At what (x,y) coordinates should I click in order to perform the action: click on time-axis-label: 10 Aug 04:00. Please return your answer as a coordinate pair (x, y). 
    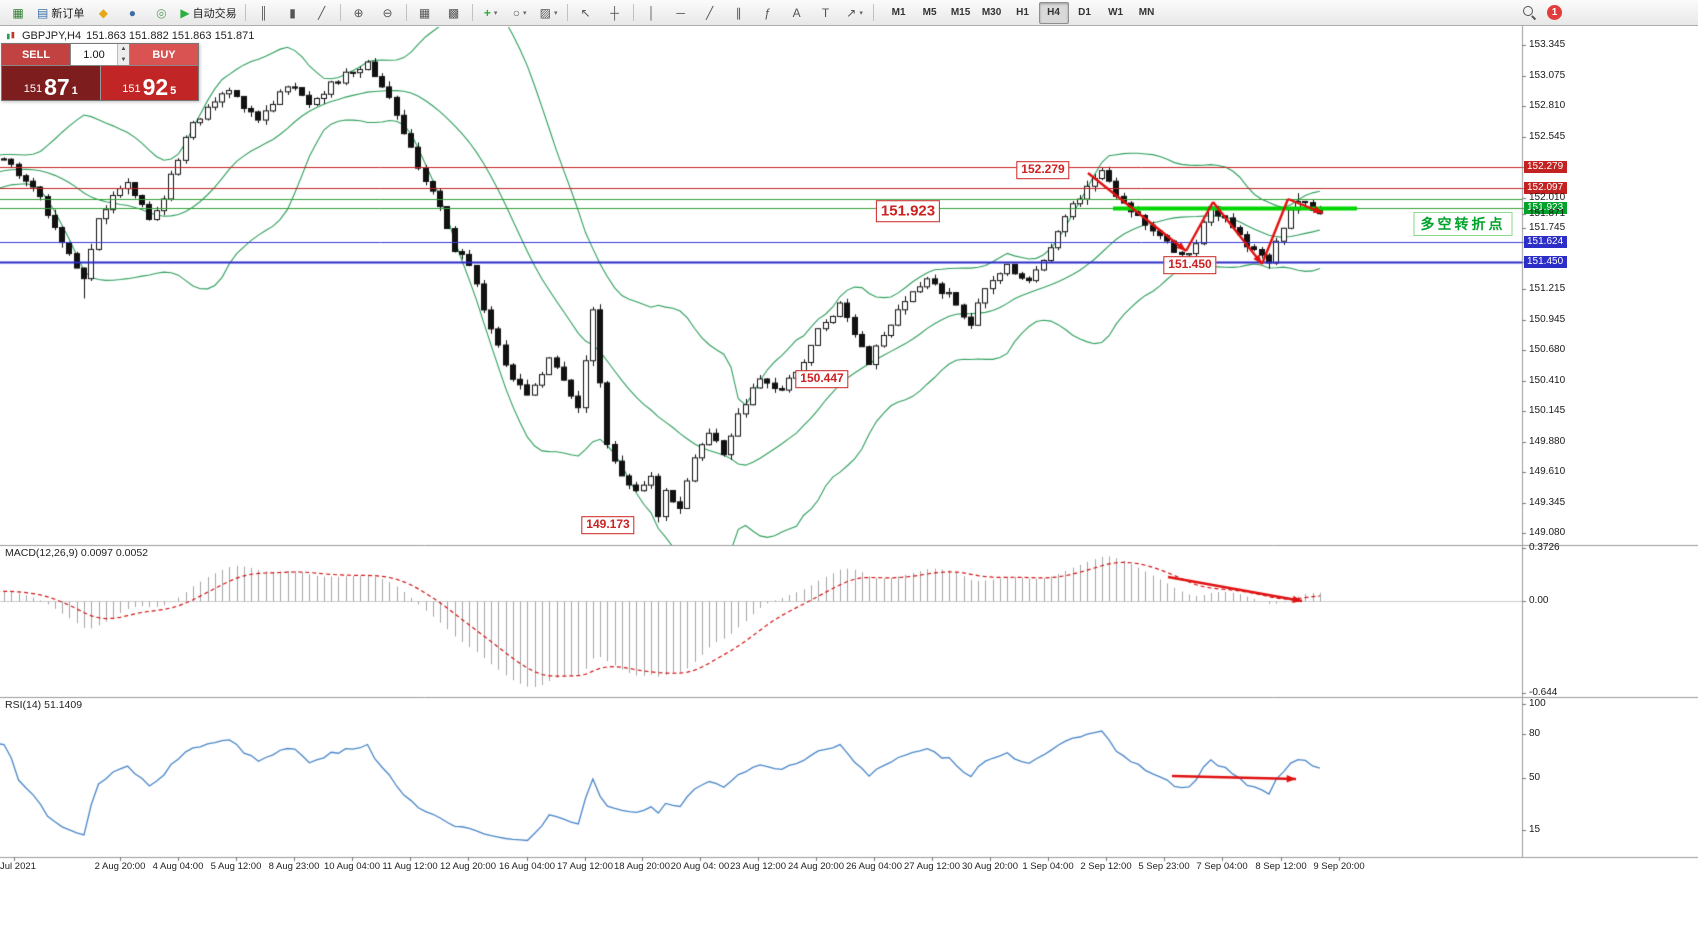
    Looking at the image, I should click on (352, 866).